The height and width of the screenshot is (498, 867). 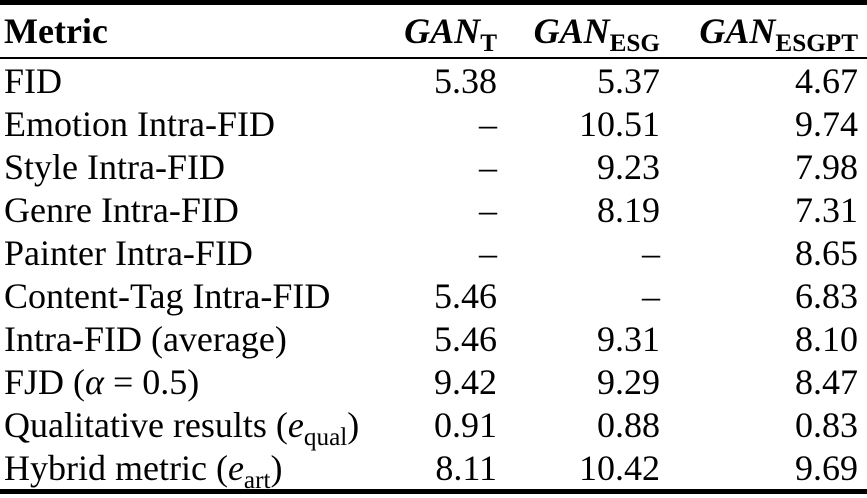 I want to click on value-cell: 7.98, so click(x=826, y=166).